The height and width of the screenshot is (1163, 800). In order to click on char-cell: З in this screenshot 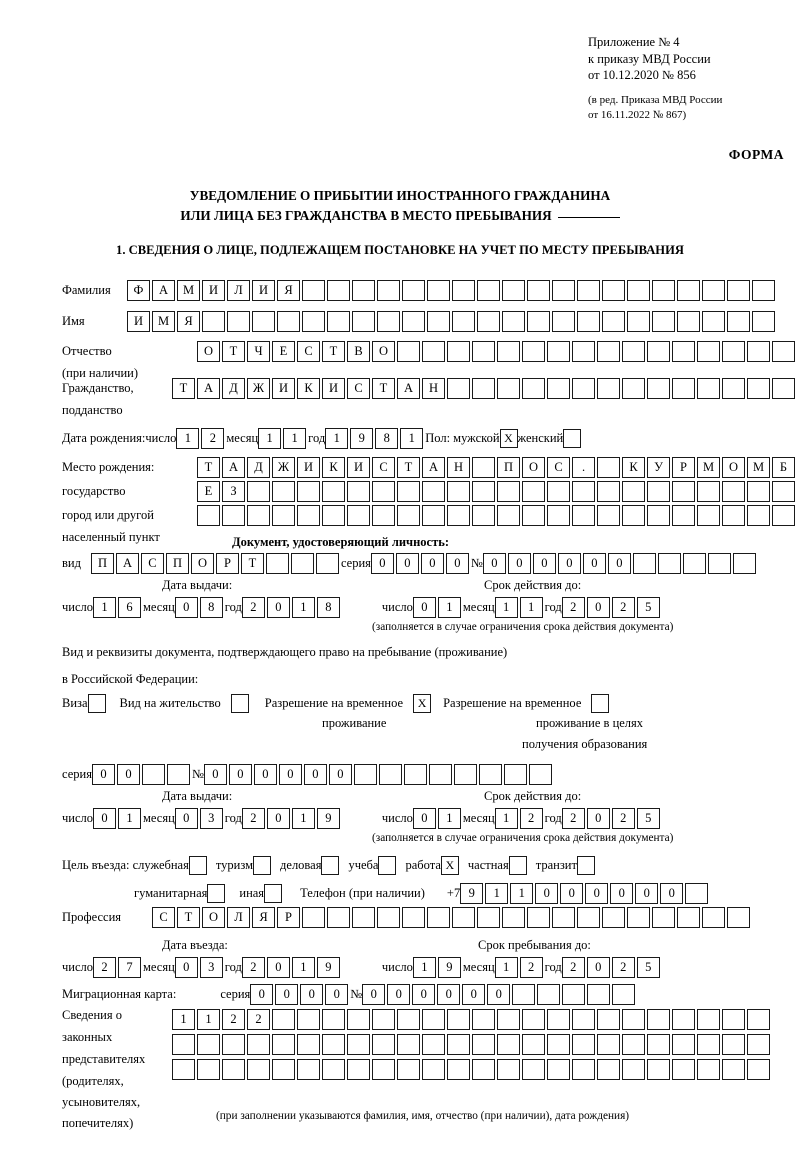, I will do `click(233, 491)`.